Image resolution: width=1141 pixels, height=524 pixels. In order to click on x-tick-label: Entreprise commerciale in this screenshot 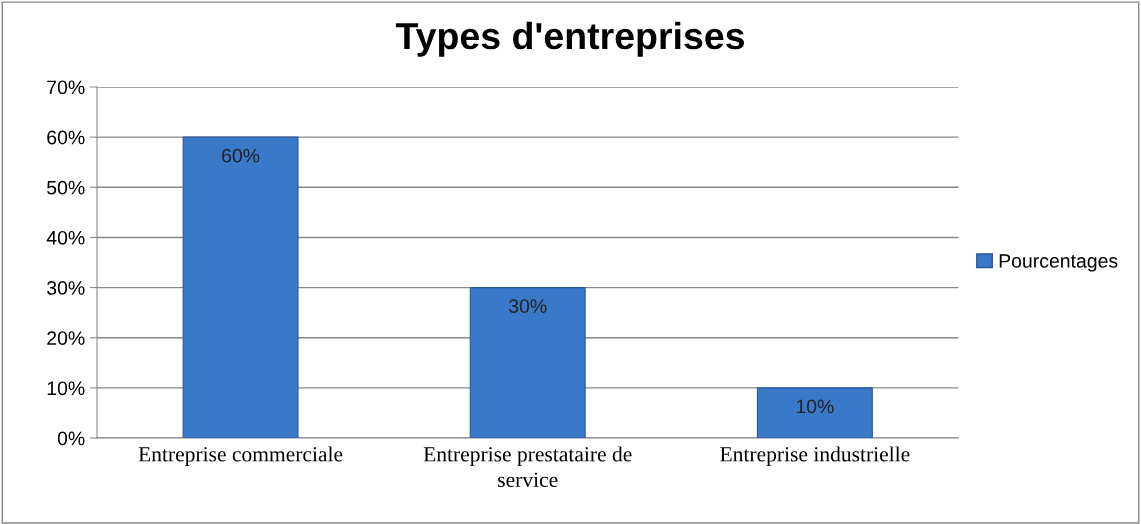, I will do `click(240, 456)`.